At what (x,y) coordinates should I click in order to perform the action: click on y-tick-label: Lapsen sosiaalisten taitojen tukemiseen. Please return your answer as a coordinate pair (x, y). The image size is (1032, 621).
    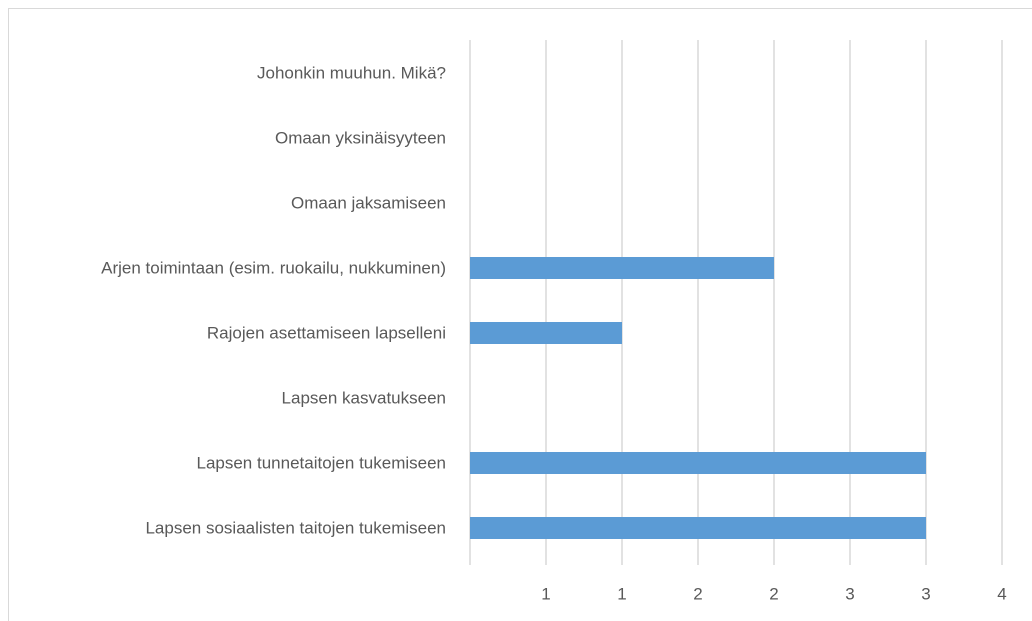
    Looking at the image, I should click on (295, 528).